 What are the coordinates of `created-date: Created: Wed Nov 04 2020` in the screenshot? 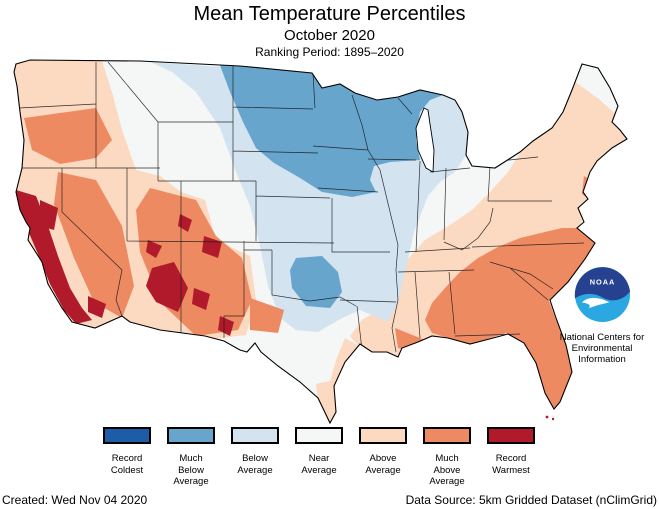 It's located at (75, 500).